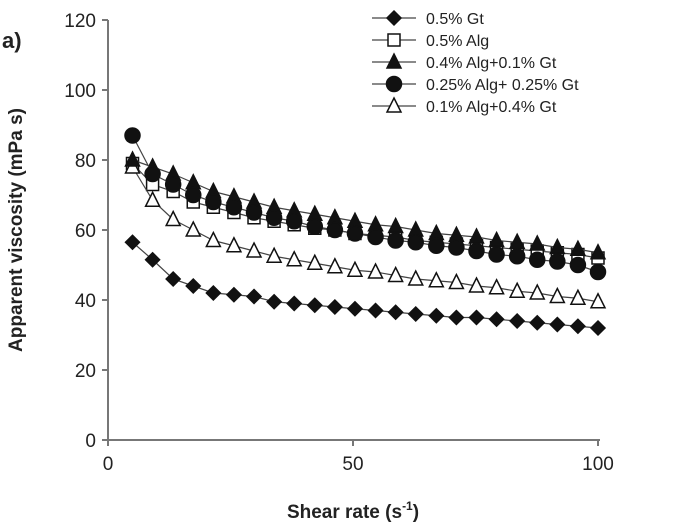  I want to click on legend-label: 0.5% Alg, so click(457, 41).